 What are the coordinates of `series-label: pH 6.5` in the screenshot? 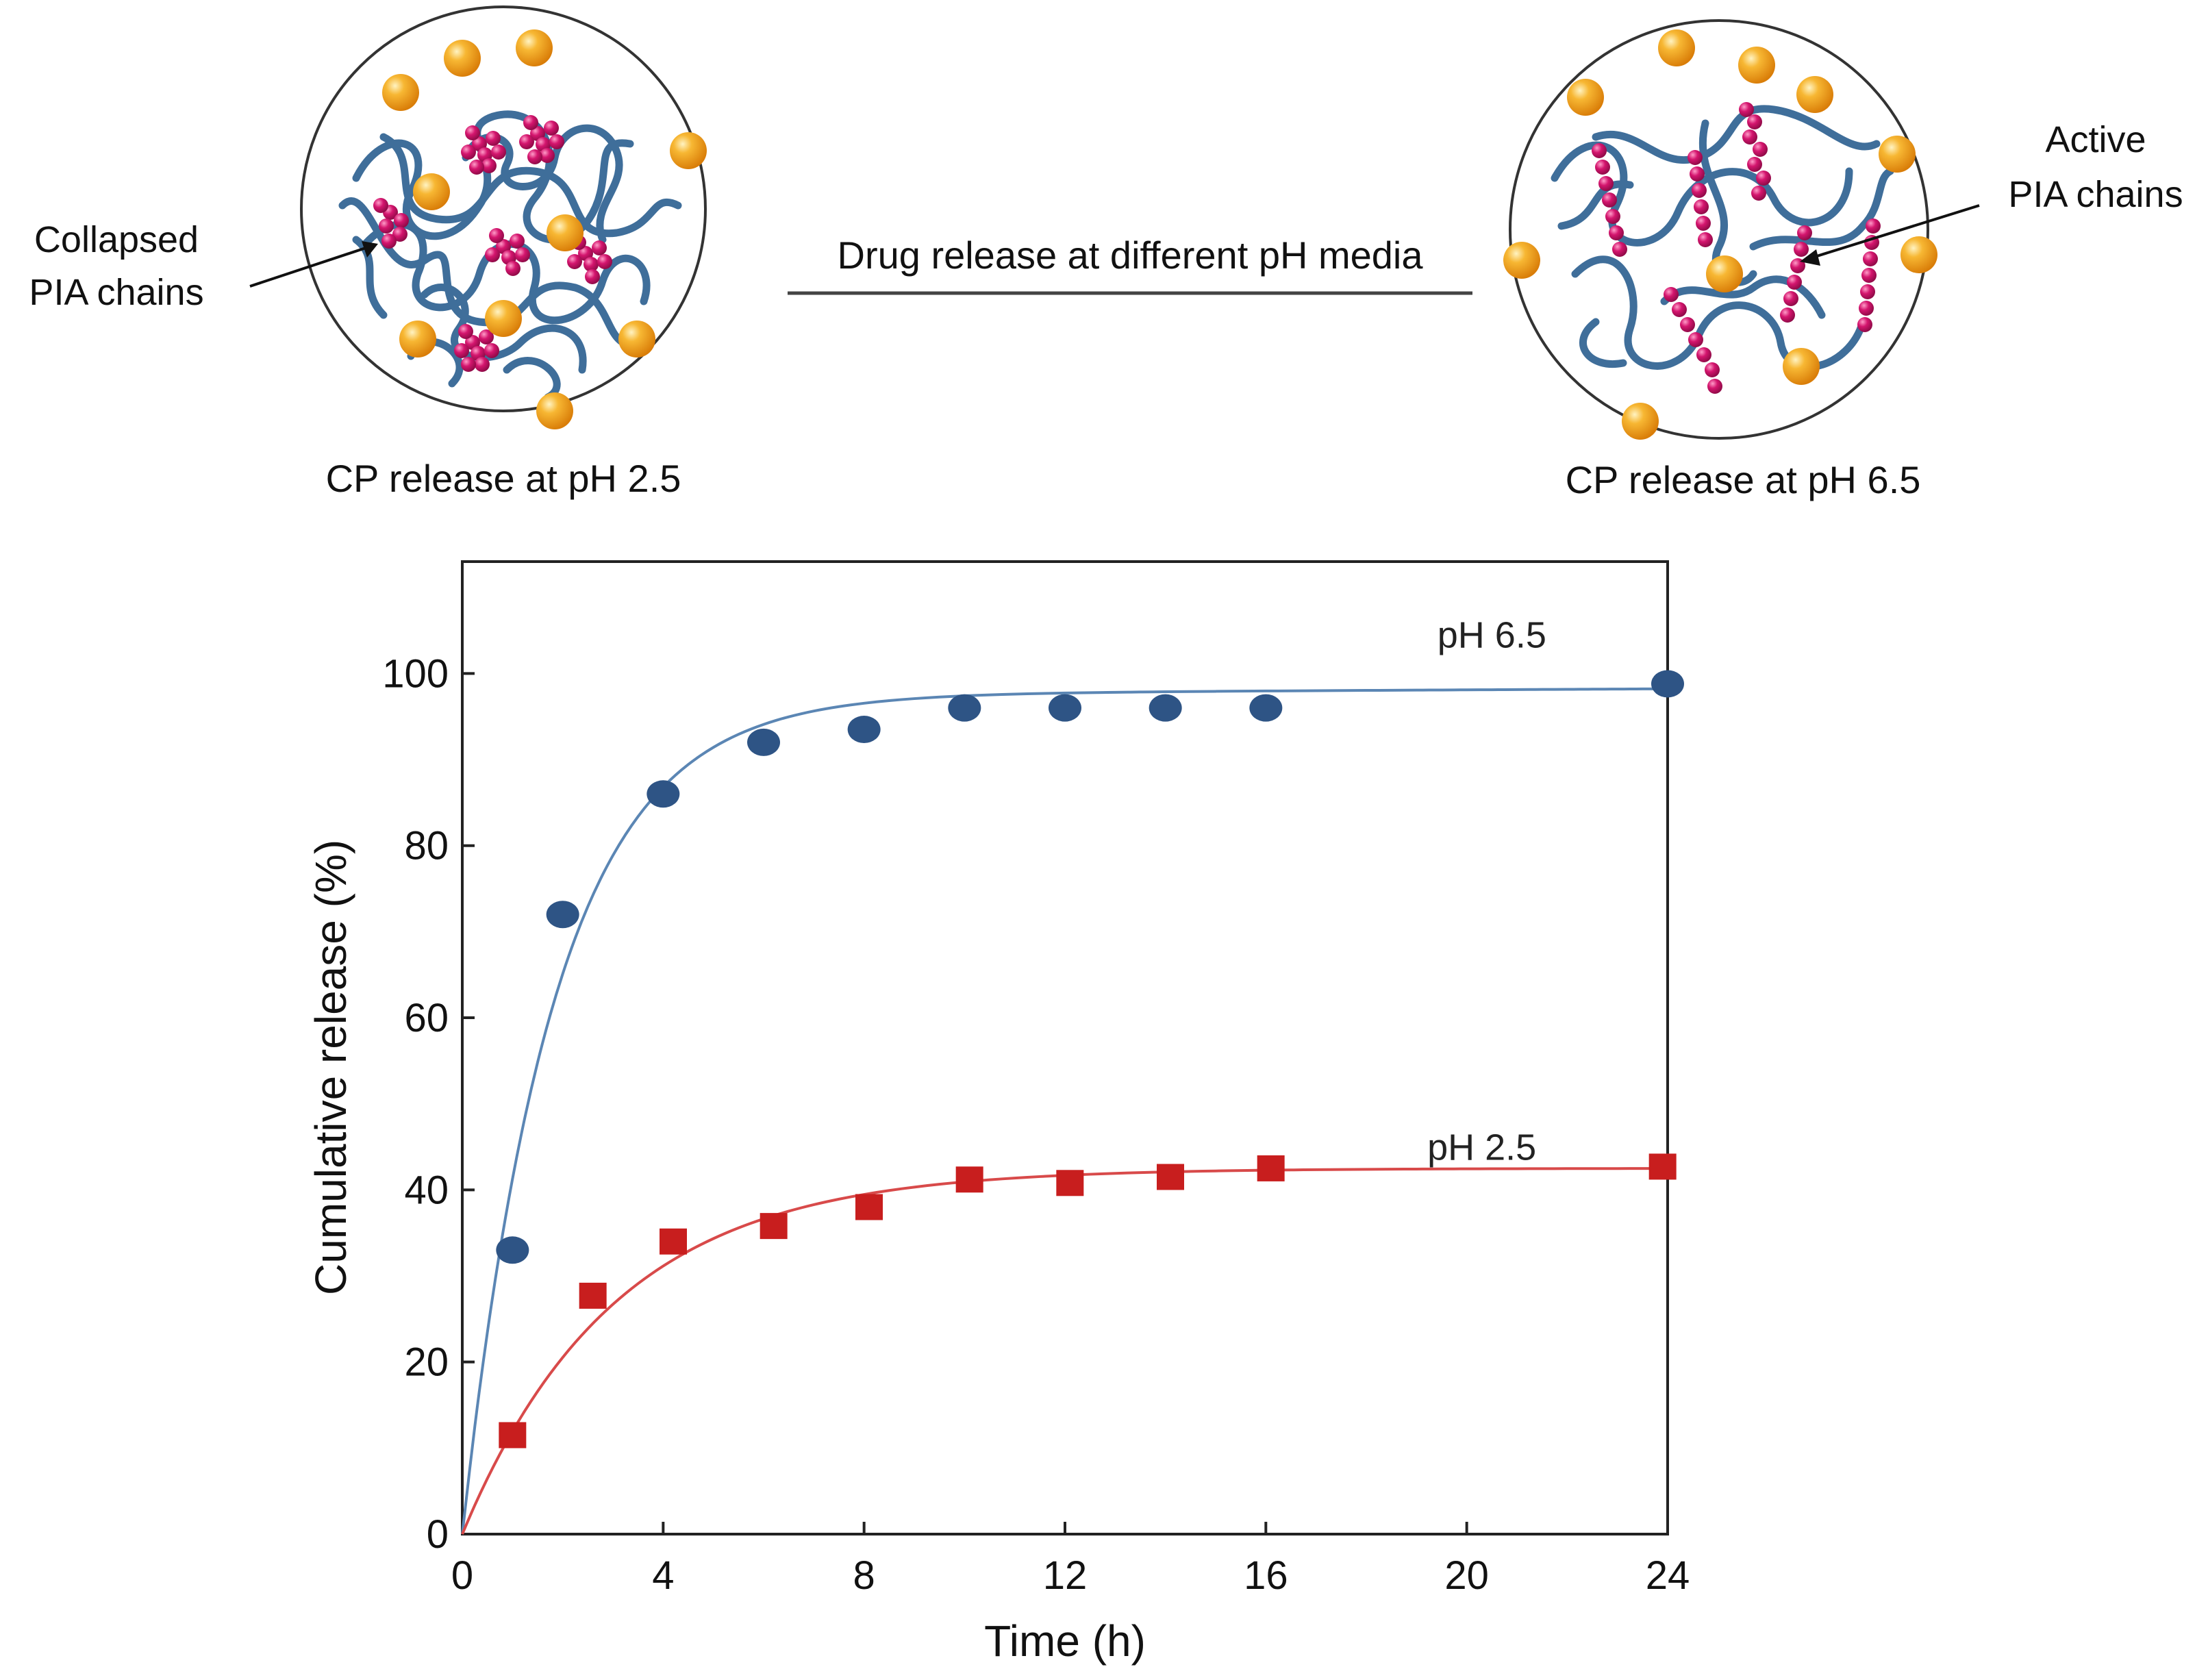 It's located at (1492, 635).